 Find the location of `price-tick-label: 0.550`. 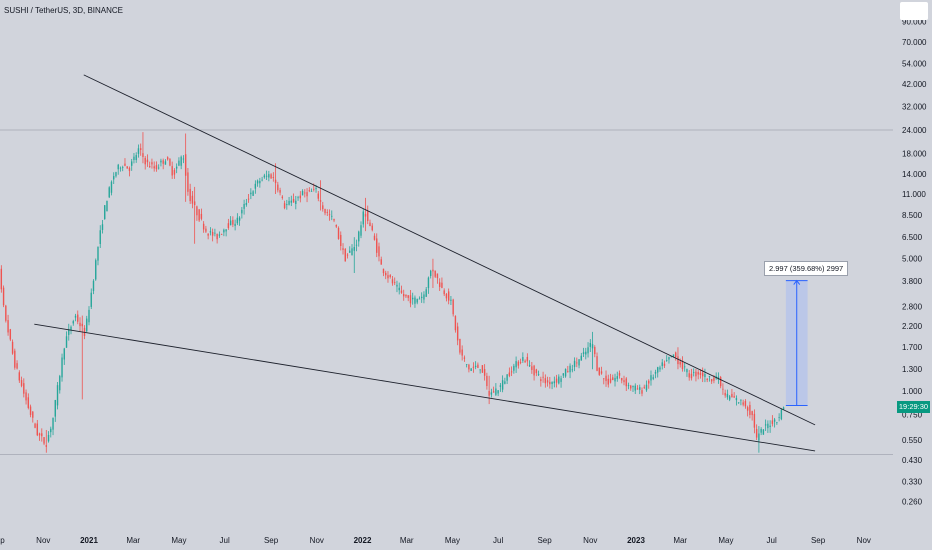

price-tick-label: 0.550 is located at coordinates (912, 440).